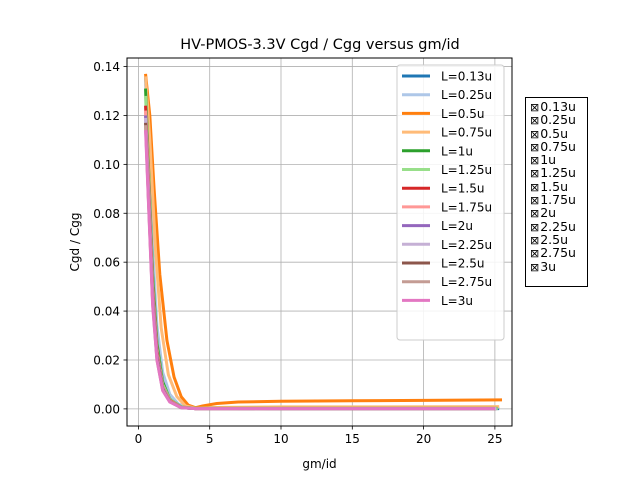  I want to click on legend-label: L=0.25u, so click(466, 95).